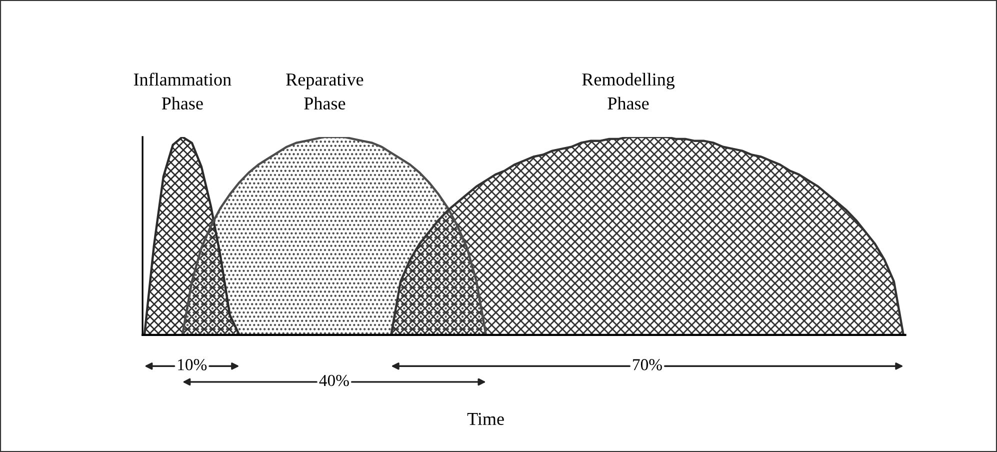 The width and height of the screenshot is (997, 452). What do you see at coordinates (325, 92) in the screenshot?
I see `series-label: Reparative Phase` at bounding box center [325, 92].